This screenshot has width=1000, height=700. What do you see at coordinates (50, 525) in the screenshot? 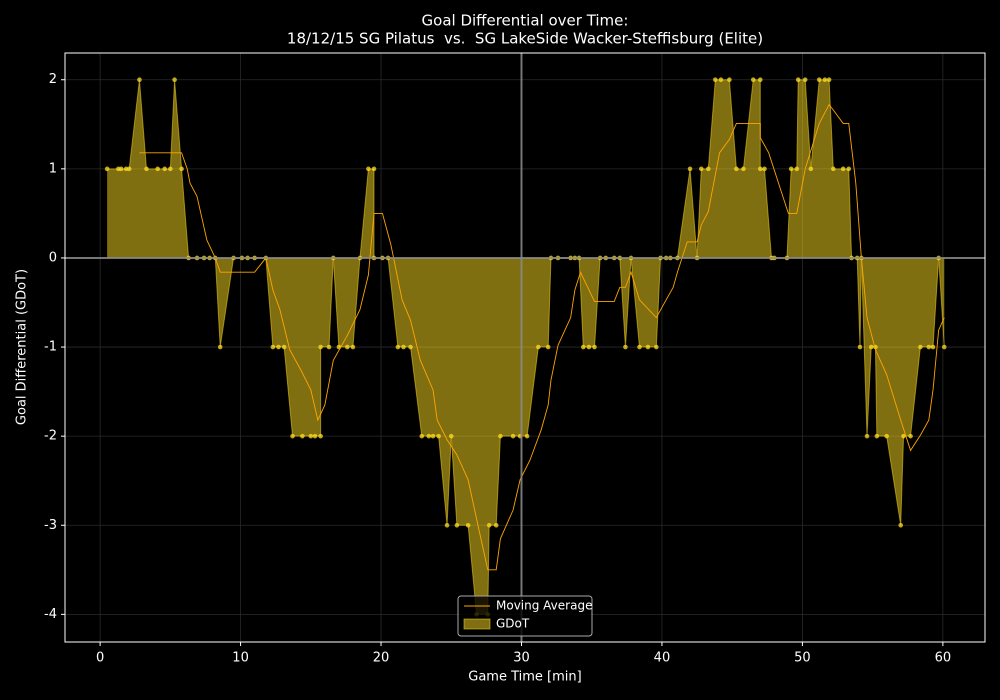
I see `y-tick-label: -3` at bounding box center [50, 525].